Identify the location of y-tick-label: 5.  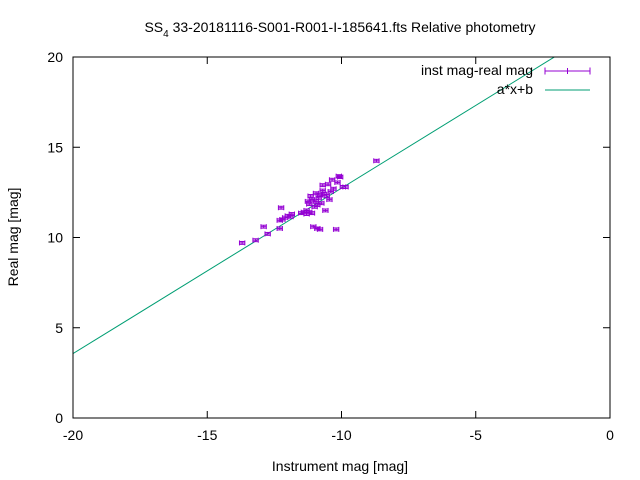
(59, 328).